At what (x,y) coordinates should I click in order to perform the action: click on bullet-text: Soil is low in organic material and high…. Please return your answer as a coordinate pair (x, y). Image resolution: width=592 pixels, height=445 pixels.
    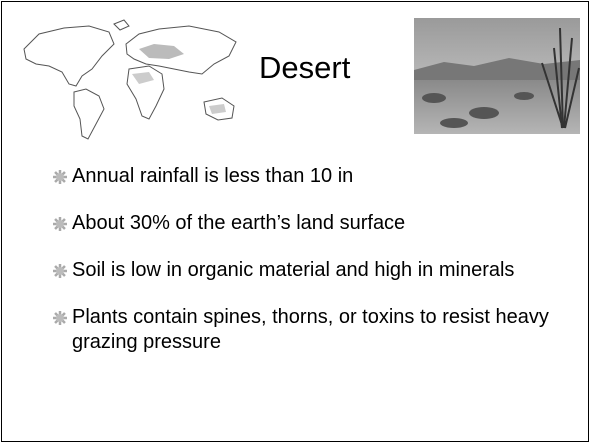
    Looking at the image, I should click on (293, 270).